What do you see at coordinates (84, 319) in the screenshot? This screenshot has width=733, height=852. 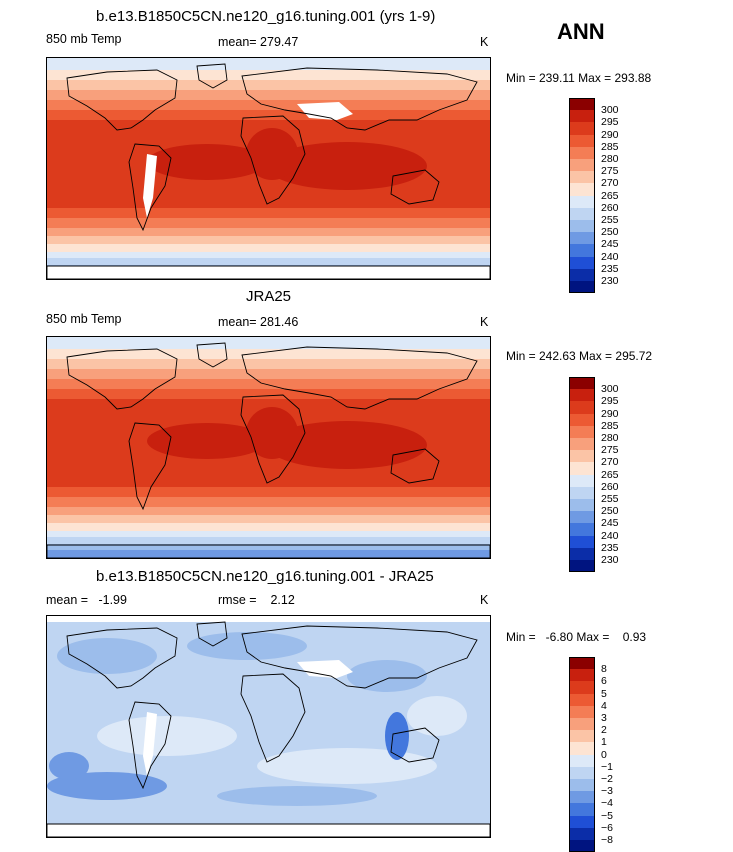 I see `variable-label-obs: 850 mb Temp` at bounding box center [84, 319].